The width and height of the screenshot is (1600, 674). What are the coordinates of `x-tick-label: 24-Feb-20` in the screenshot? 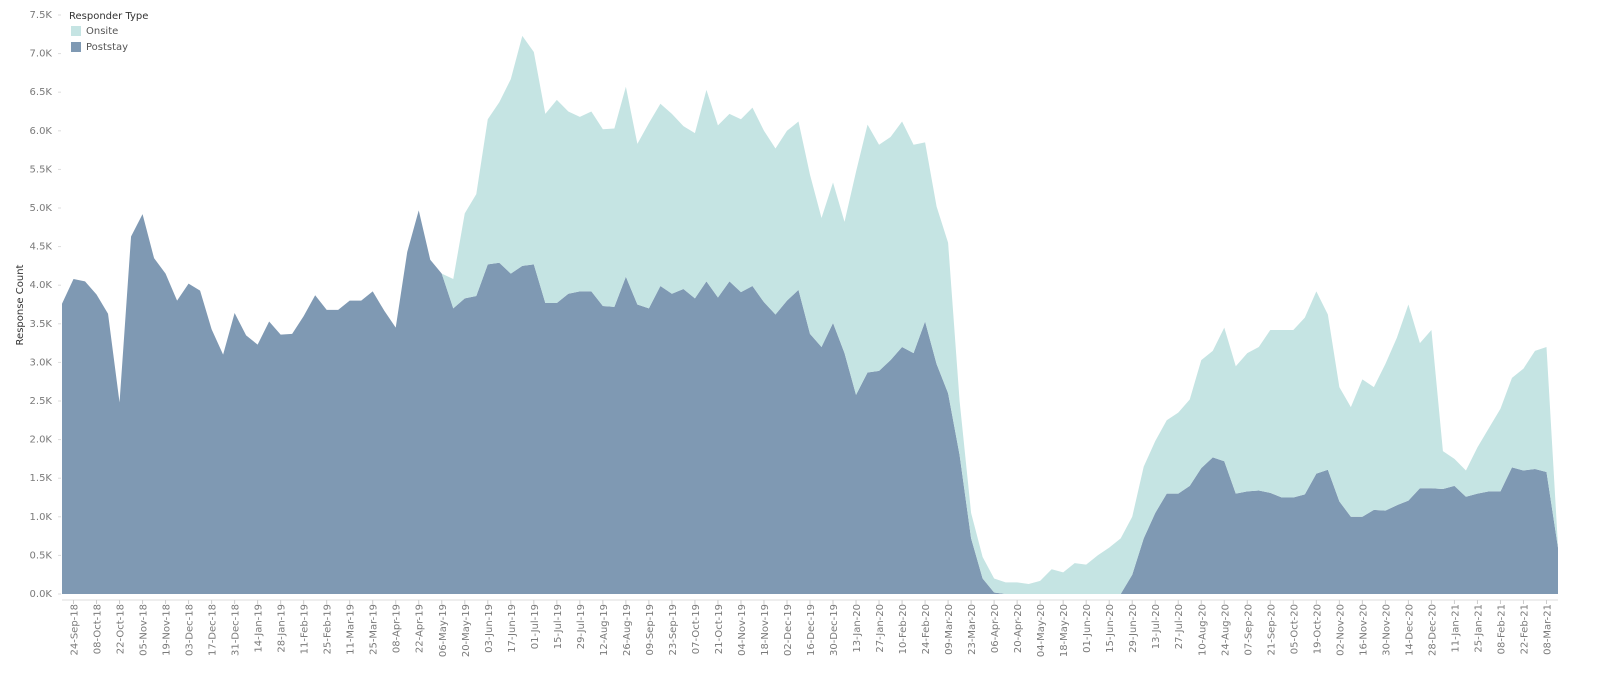 It's located at (926, 629).